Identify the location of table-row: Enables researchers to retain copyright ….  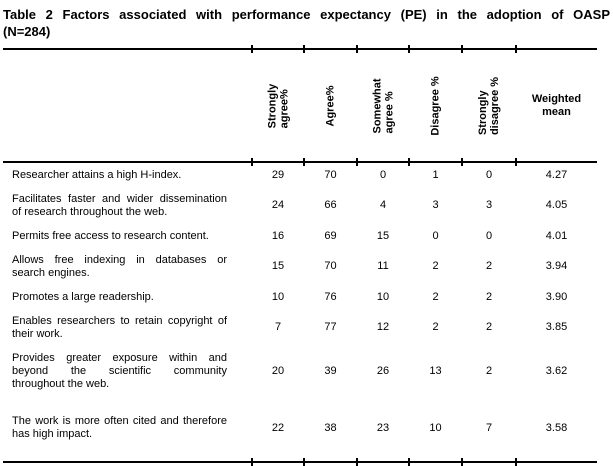
(300, 327).